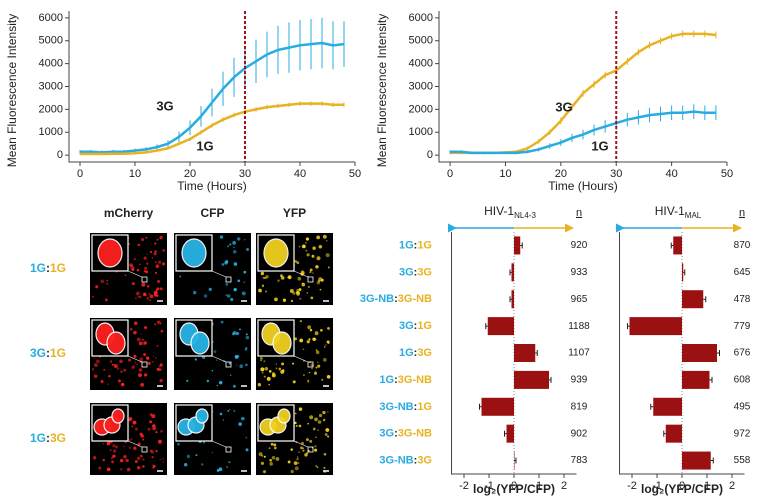 The height and width of the screenshot is (497, 758). What do you see at coordinates (682, 486) in the screenshot?
I see `x-tick-label: 0` at bounding box center [682, 486].